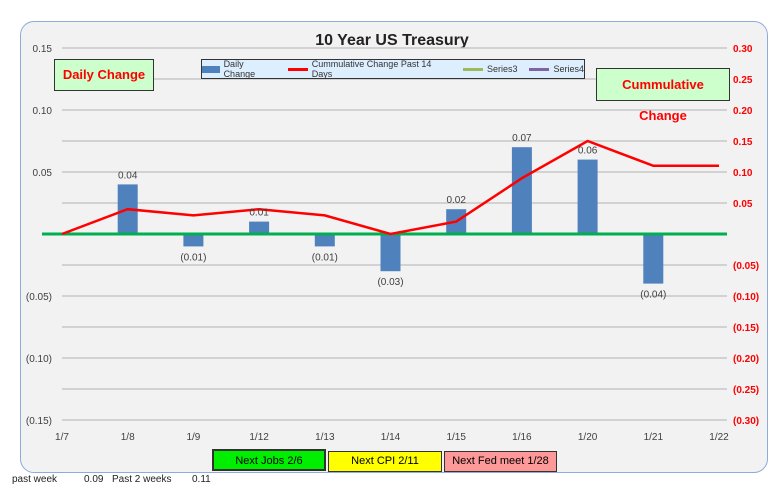 The width and height of the screenshot is (777, 492). What do you see at coordinates (392, 40) in the screenshot?
I see `chart-title: 10 Year US Treasury` at bounding box center [392, 40].